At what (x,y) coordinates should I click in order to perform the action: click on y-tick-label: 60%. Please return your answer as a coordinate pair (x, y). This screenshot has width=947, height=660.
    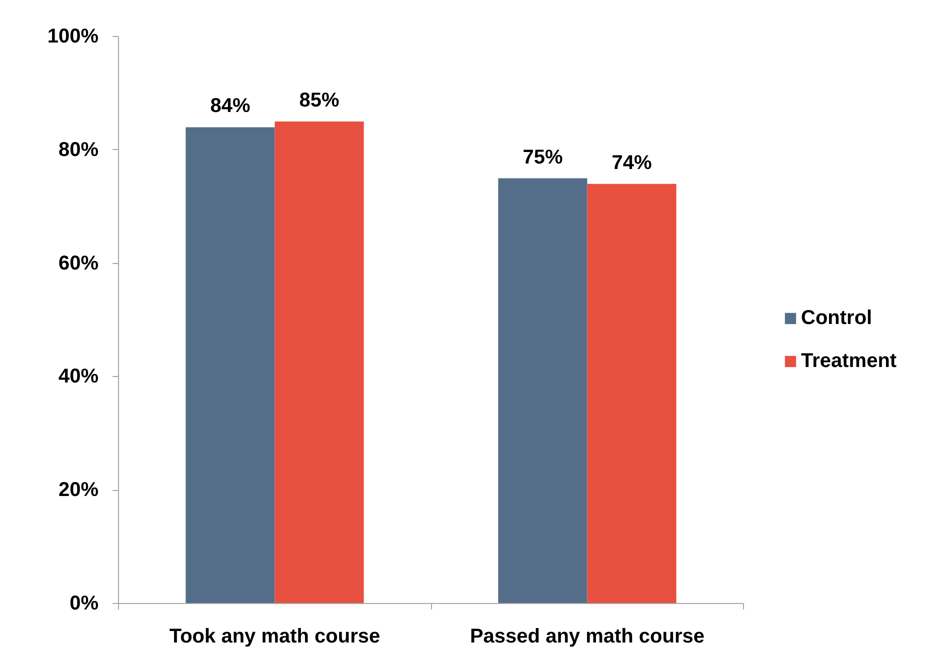
    Looking at the image, I should click on (78, 263).